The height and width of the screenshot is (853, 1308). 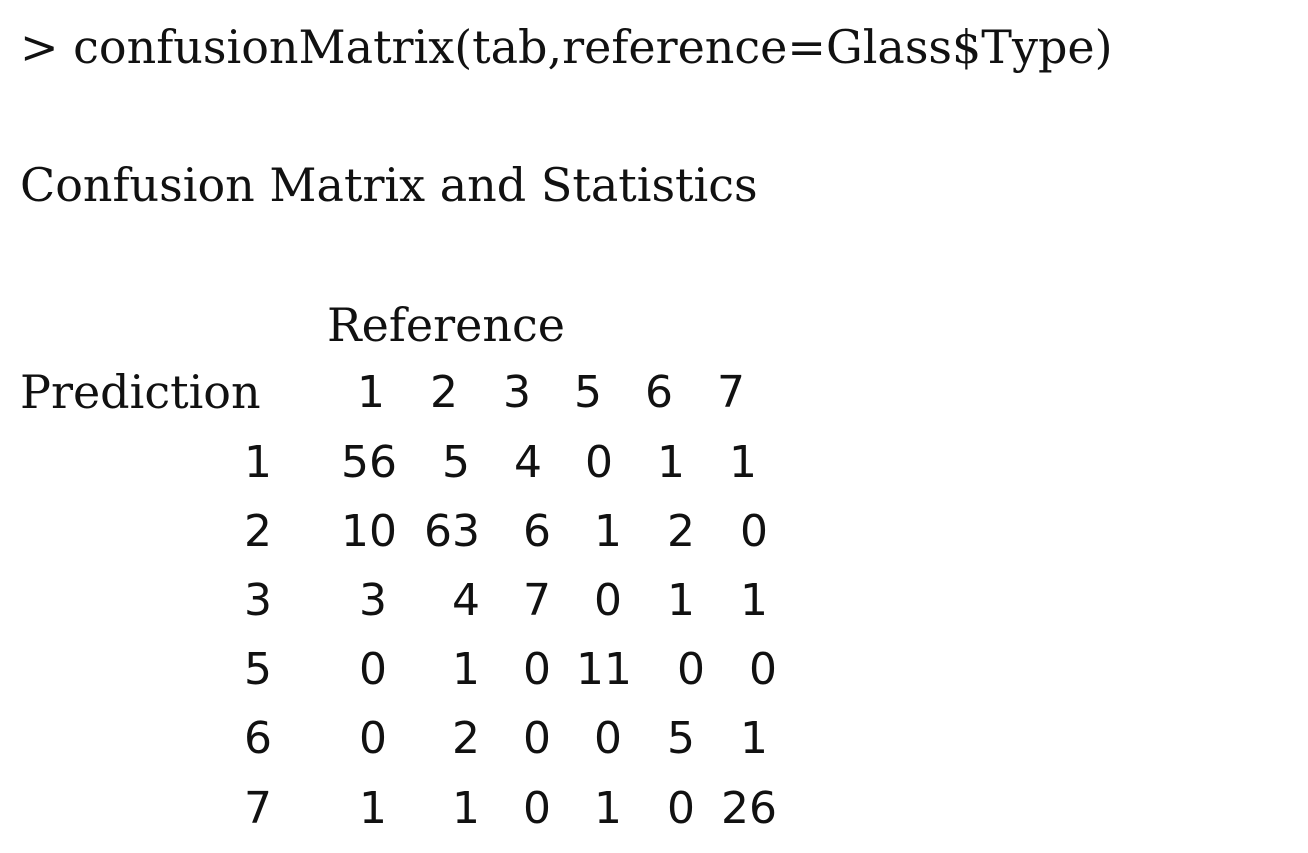 What do you see at coordinates (258, 462) in the screenshot?
I see `row-header: 1` at bounding box center [258, 462].